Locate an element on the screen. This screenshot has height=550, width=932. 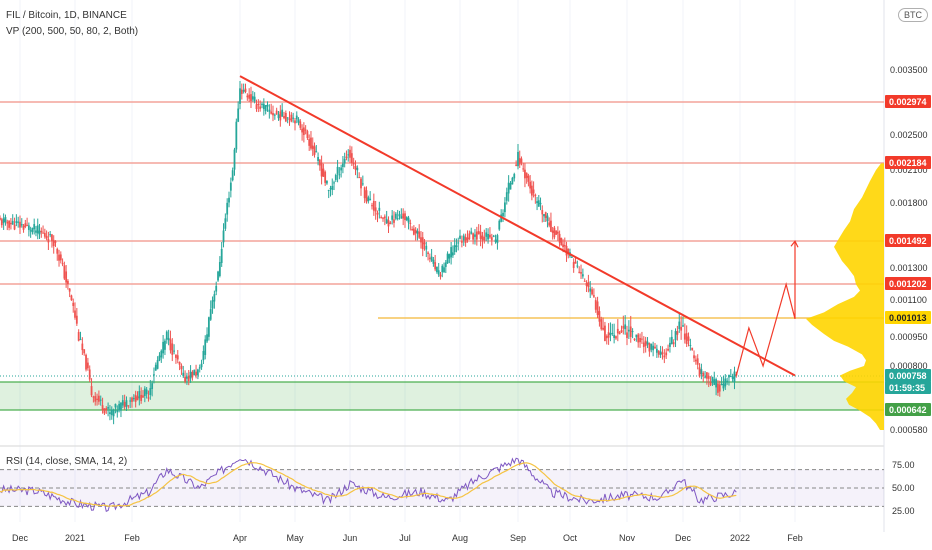
support-zone is located at coordinates (442, 396).